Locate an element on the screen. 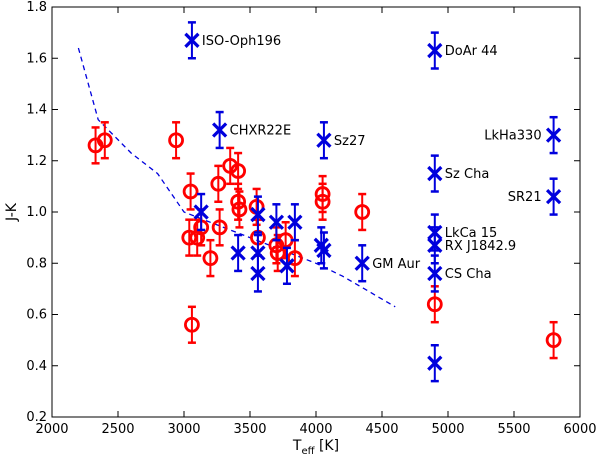 This screenshot has height=456, width=600. y-tick-label: 0.6 is located at coordinates (36, 315).